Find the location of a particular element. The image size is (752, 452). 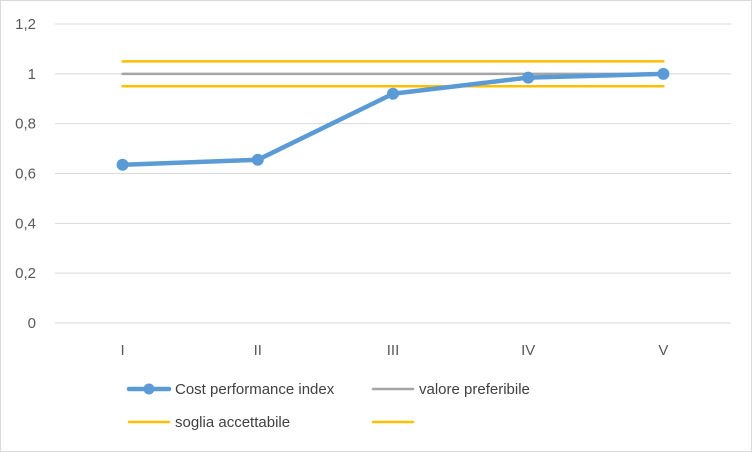

legend-item-0: Cost performance index is located at coordinates (230, 389).